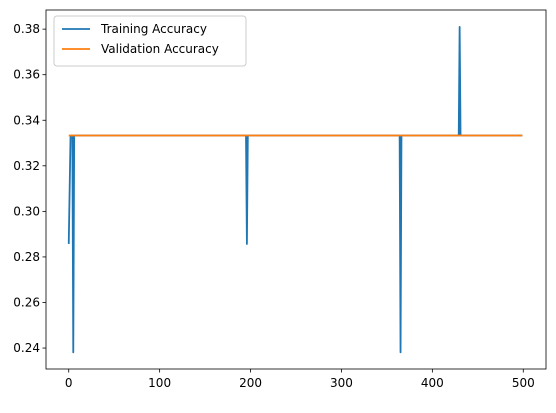  I want to click on y-tick-label: 0.36, so click(26, 75).